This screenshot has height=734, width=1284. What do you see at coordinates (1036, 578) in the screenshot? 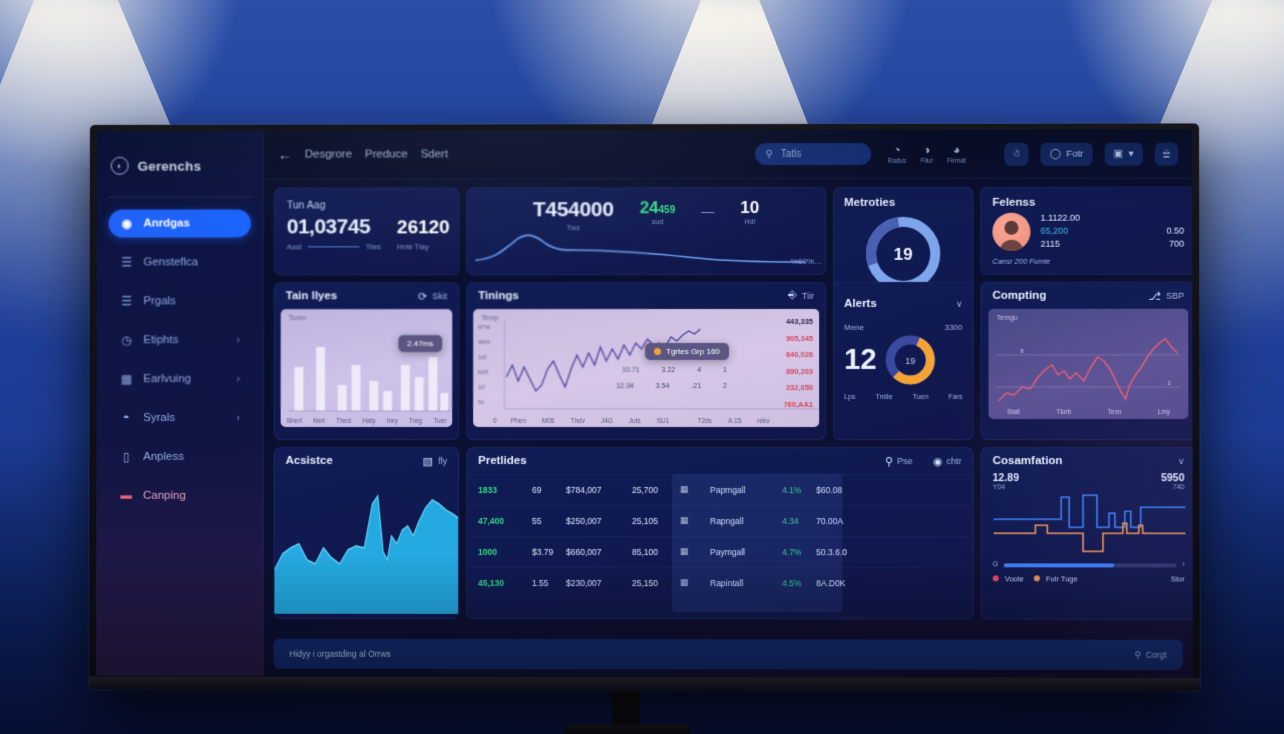
I see `legend-dot-orange` at bounding box center [1036, 578].